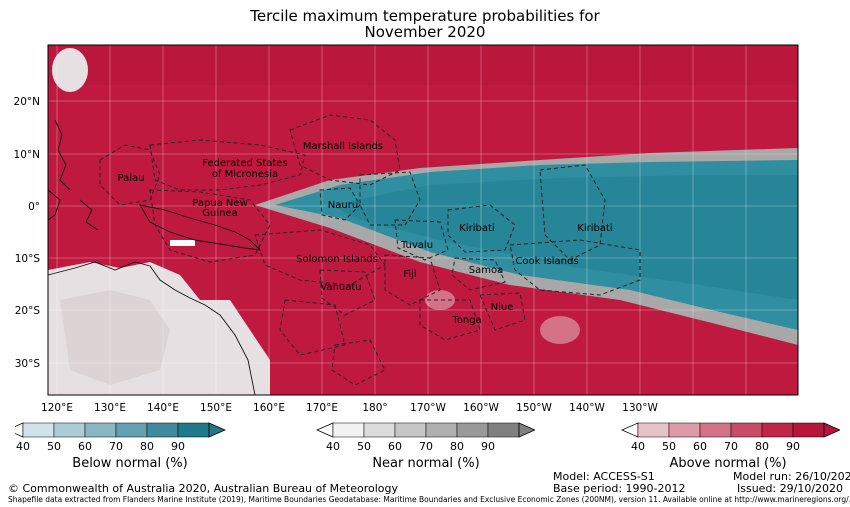 This screenshot has width=850, height=507. Describe the element at coordinates (587, 408) in the screenshot. I see `lon-label: 140°W` at that location.